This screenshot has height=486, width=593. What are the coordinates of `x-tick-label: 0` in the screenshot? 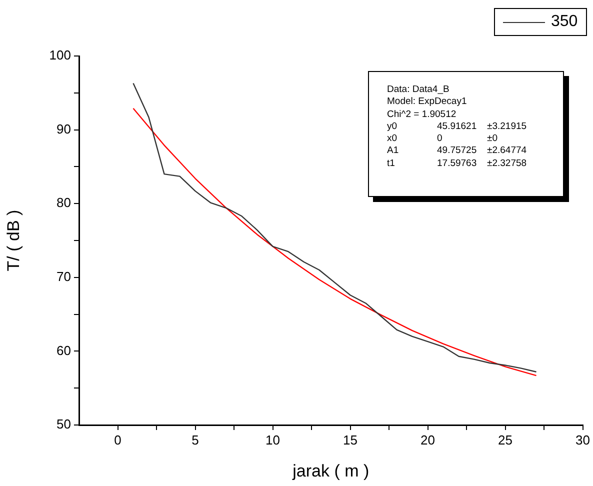 It's located at (118, 440).